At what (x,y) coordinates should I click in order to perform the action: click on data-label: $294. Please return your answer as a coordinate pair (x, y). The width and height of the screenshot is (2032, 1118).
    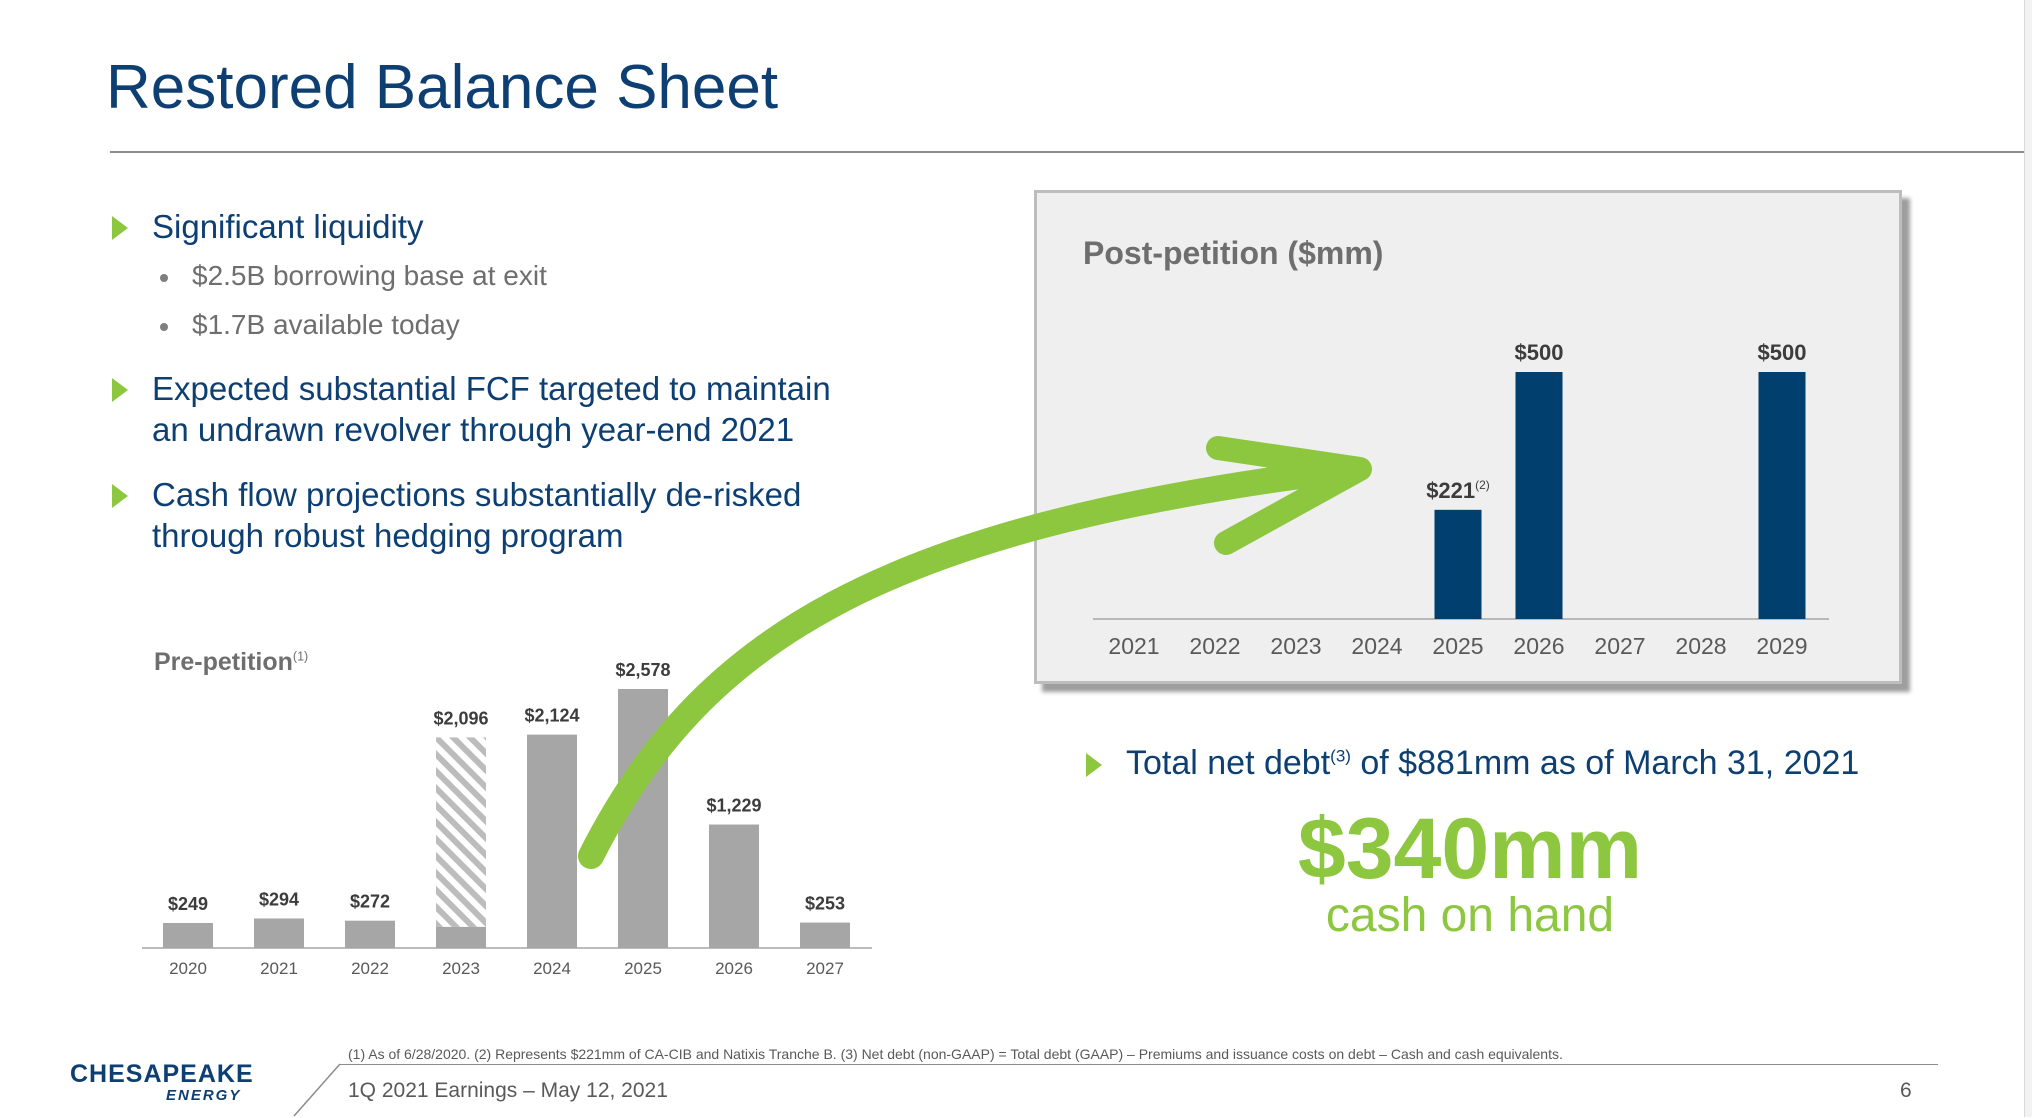
    Looking at the image, I should click on (279, 899).